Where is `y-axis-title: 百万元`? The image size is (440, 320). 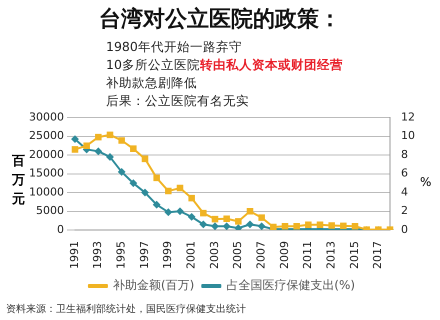
y-axis-title: 百万元 is located at coordinates (19, 181).